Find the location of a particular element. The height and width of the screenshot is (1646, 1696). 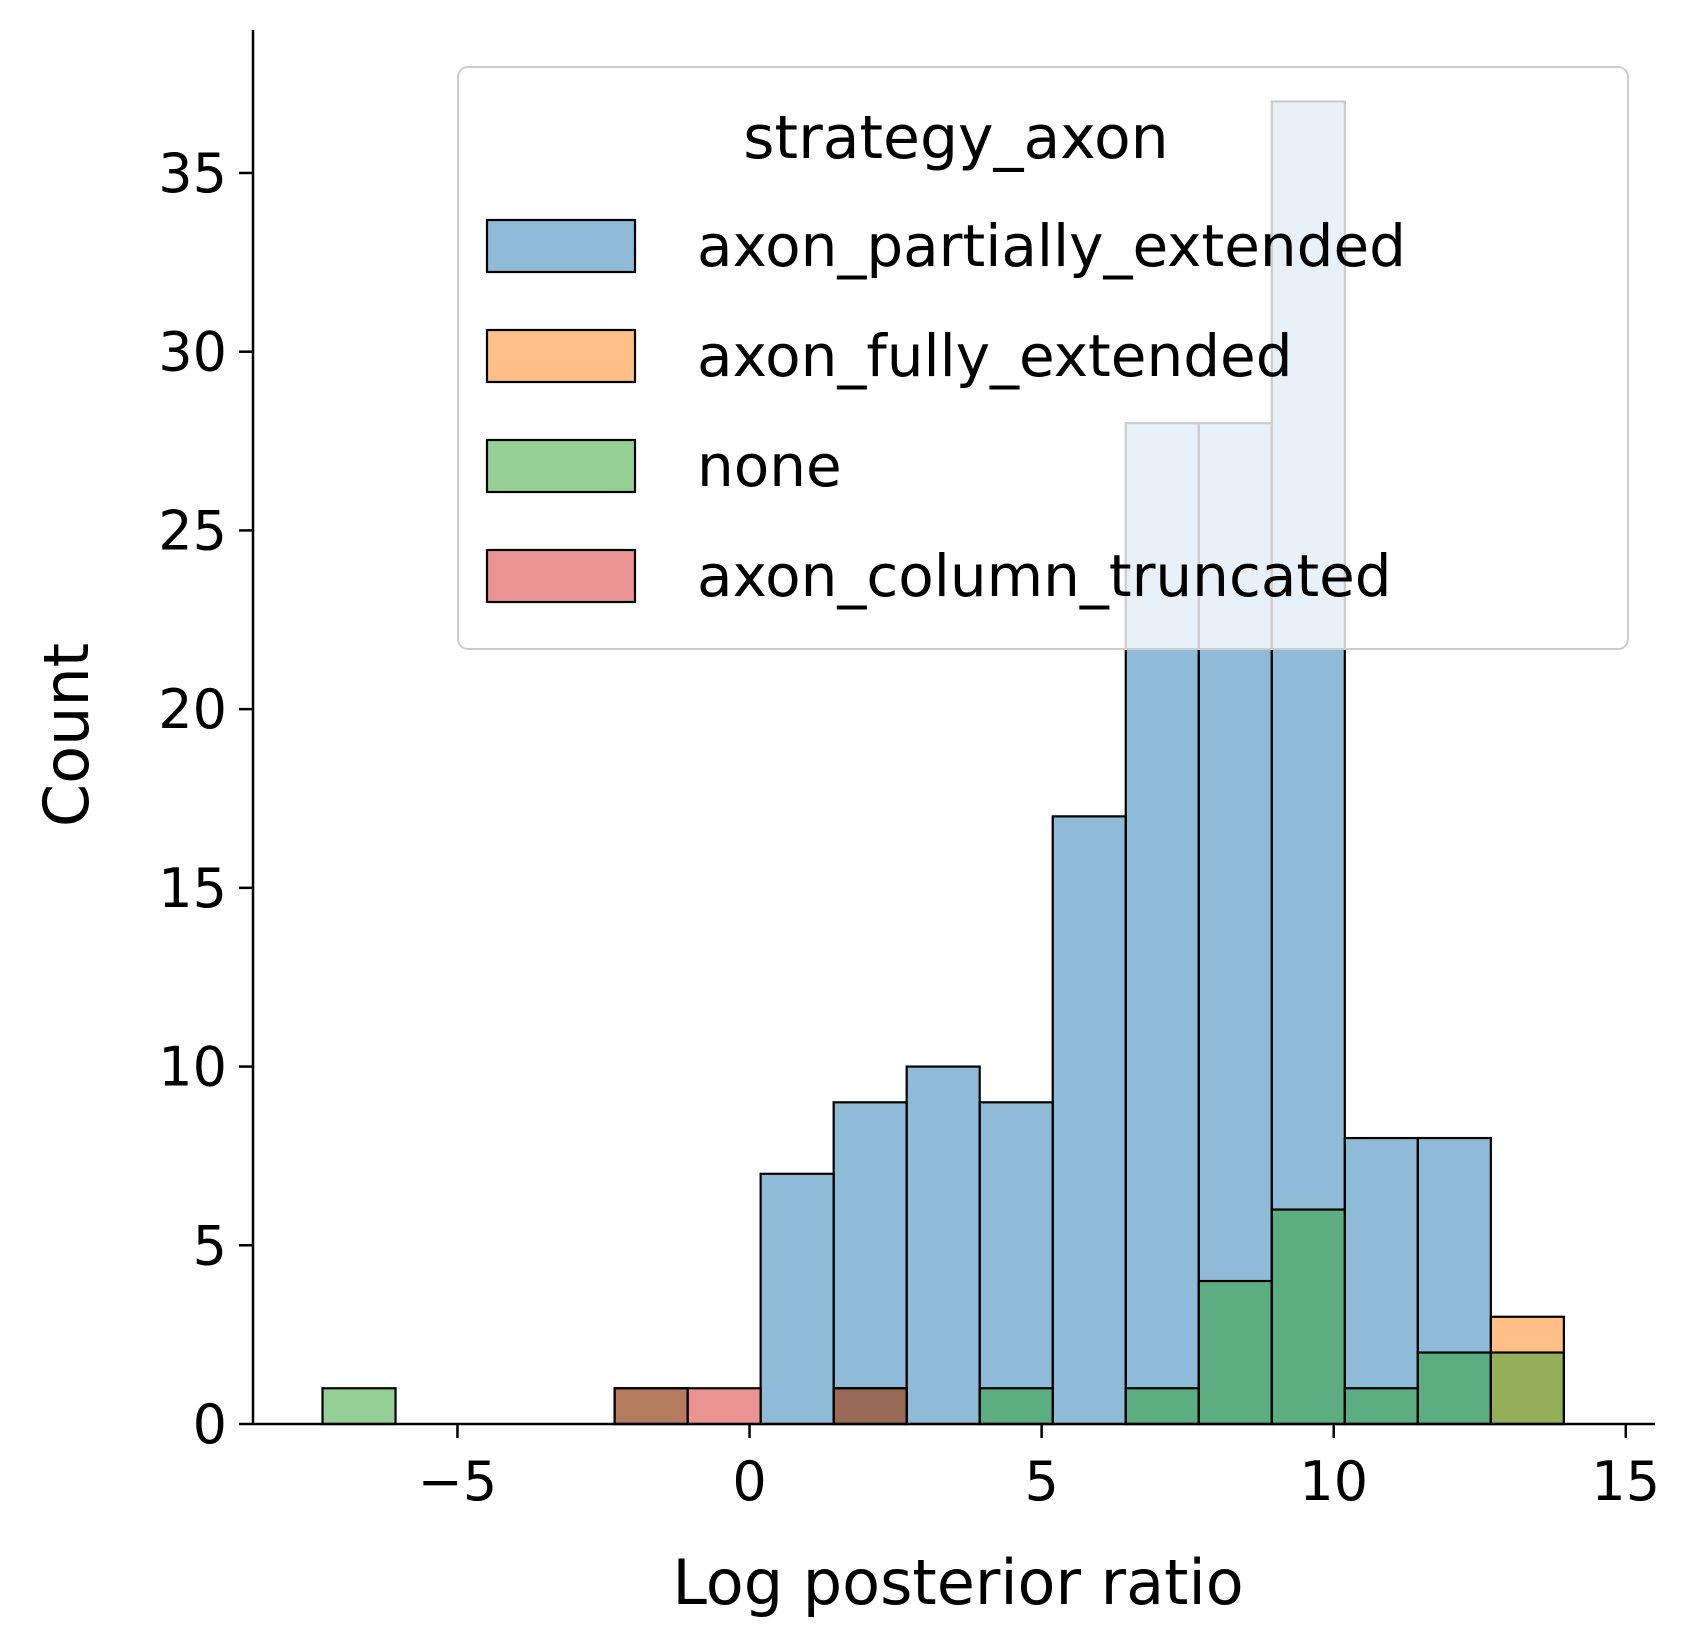

legend-swatch-axon_fully_extended is located at coordinates (561, 356).